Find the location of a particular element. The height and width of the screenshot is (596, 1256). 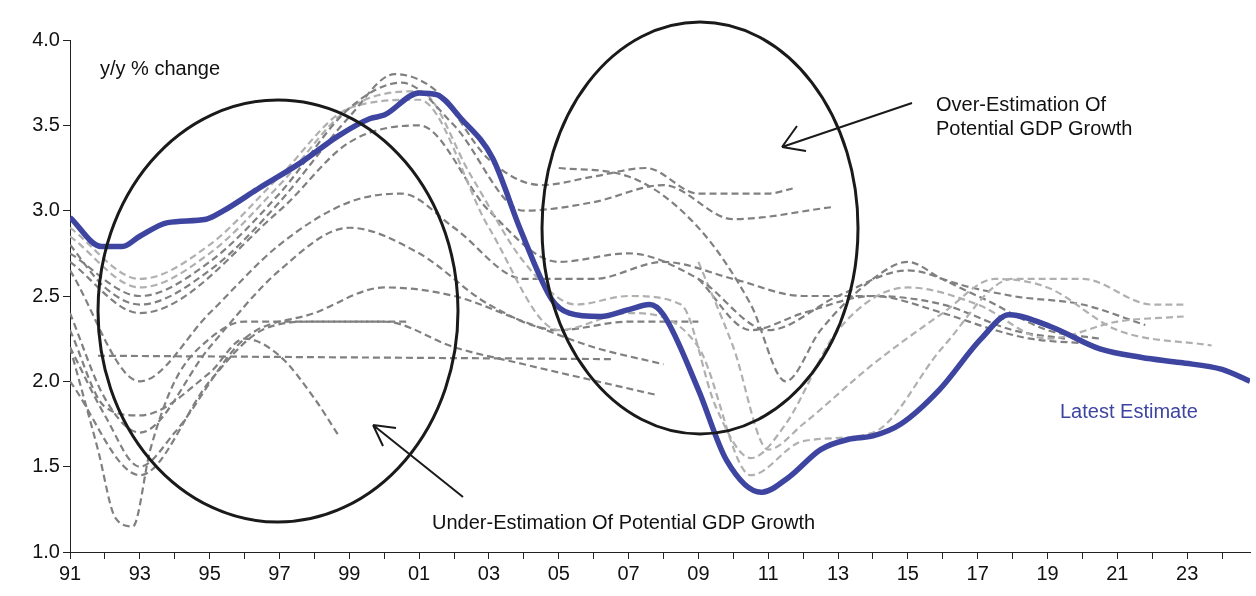

y-tick-label: 2.5 is located at coordinates (46, 294).